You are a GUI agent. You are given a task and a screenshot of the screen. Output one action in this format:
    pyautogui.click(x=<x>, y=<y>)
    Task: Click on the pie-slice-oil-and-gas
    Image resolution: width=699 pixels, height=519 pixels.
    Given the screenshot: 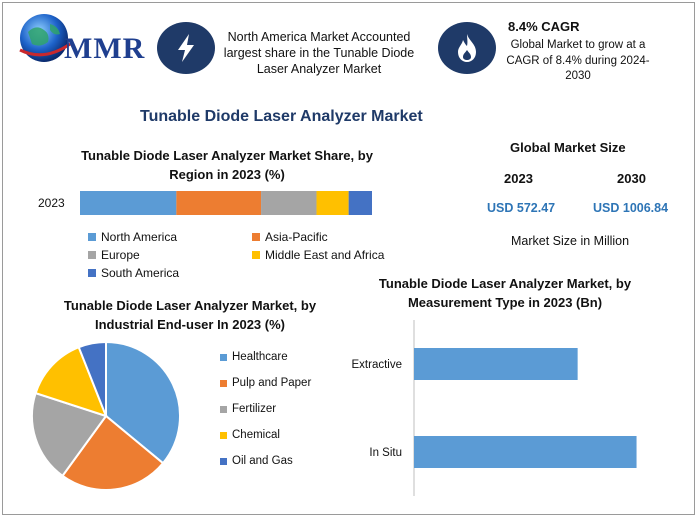 What is the action you would take?
    pyautogui.click(x=92, y=378)
    